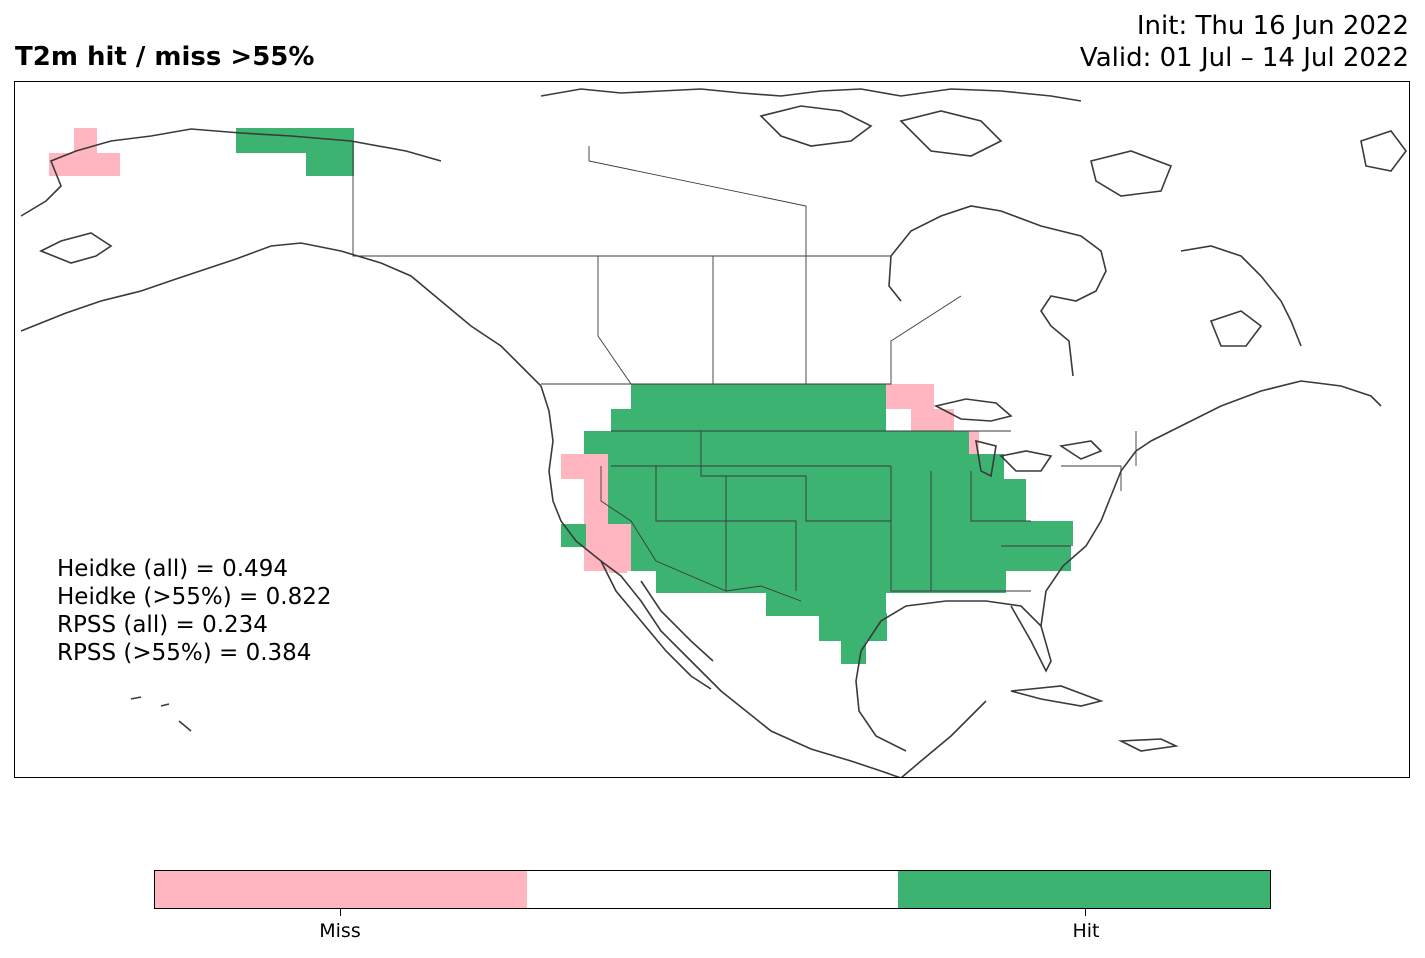 The width and height of the screenshot is (1425, 958). Describe the element at coordinates (340, 931) in the screenshot. I see `colorbar-label-miss: Miss` at that location.